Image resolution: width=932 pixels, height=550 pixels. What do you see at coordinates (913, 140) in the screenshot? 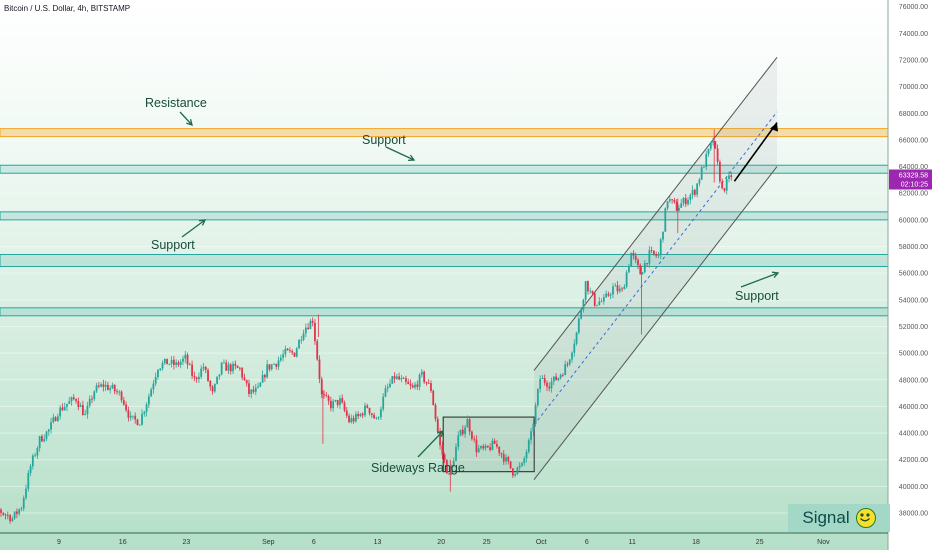
I see `price-tick-label: 66000.00` at bounding box center [913, 140].